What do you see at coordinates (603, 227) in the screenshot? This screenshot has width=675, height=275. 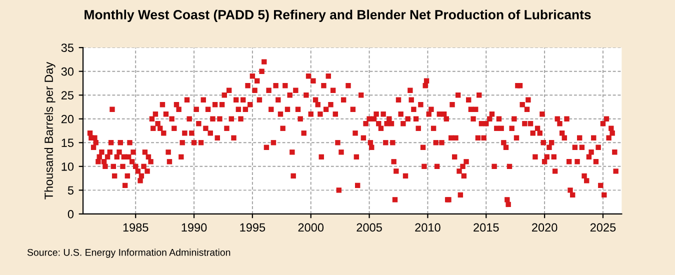 I see `x-tick-label: 2025` at bounding box center [603, 227].